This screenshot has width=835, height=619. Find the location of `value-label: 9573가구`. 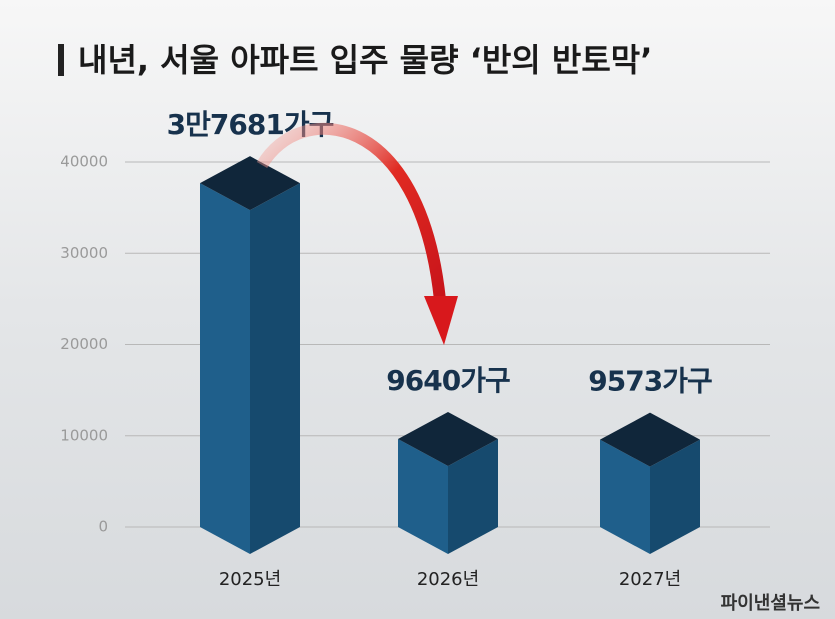

value-label: 9573가구 is located at coordinates (650, 381).